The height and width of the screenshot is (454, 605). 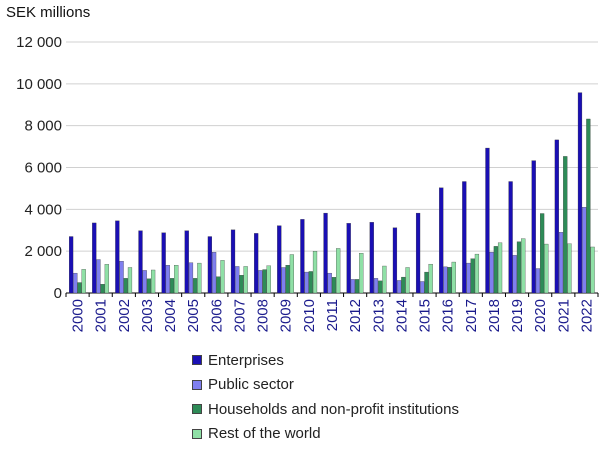 What do you see at coordinates (378, 315) in the screenshot?
I see `x-tick-label: 2013` at bounding box center [378, 315].